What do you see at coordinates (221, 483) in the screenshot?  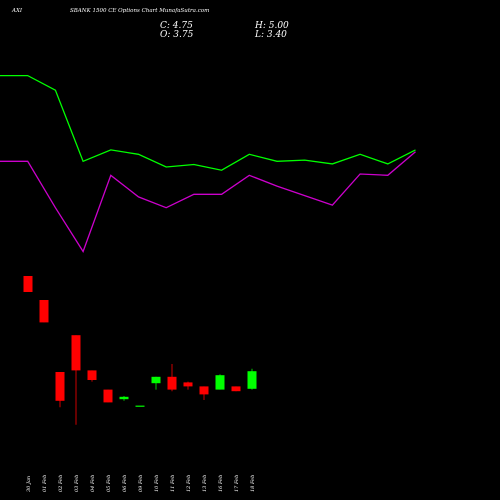 I see `x-tick-label: 16 Feb` at bounding box center [221, 483].